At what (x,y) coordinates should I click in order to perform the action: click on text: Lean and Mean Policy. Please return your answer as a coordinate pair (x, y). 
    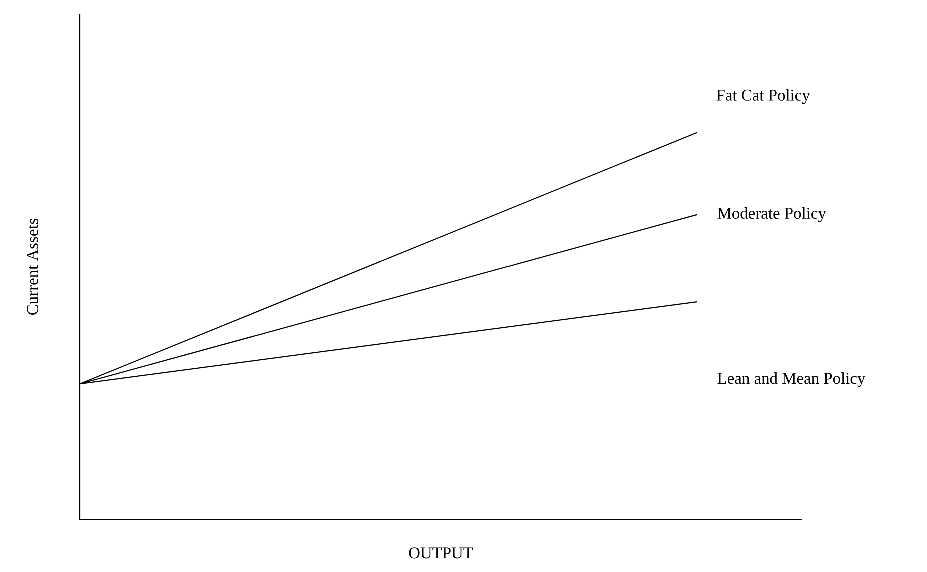
    Looking at the image, I should click on (792, 380).